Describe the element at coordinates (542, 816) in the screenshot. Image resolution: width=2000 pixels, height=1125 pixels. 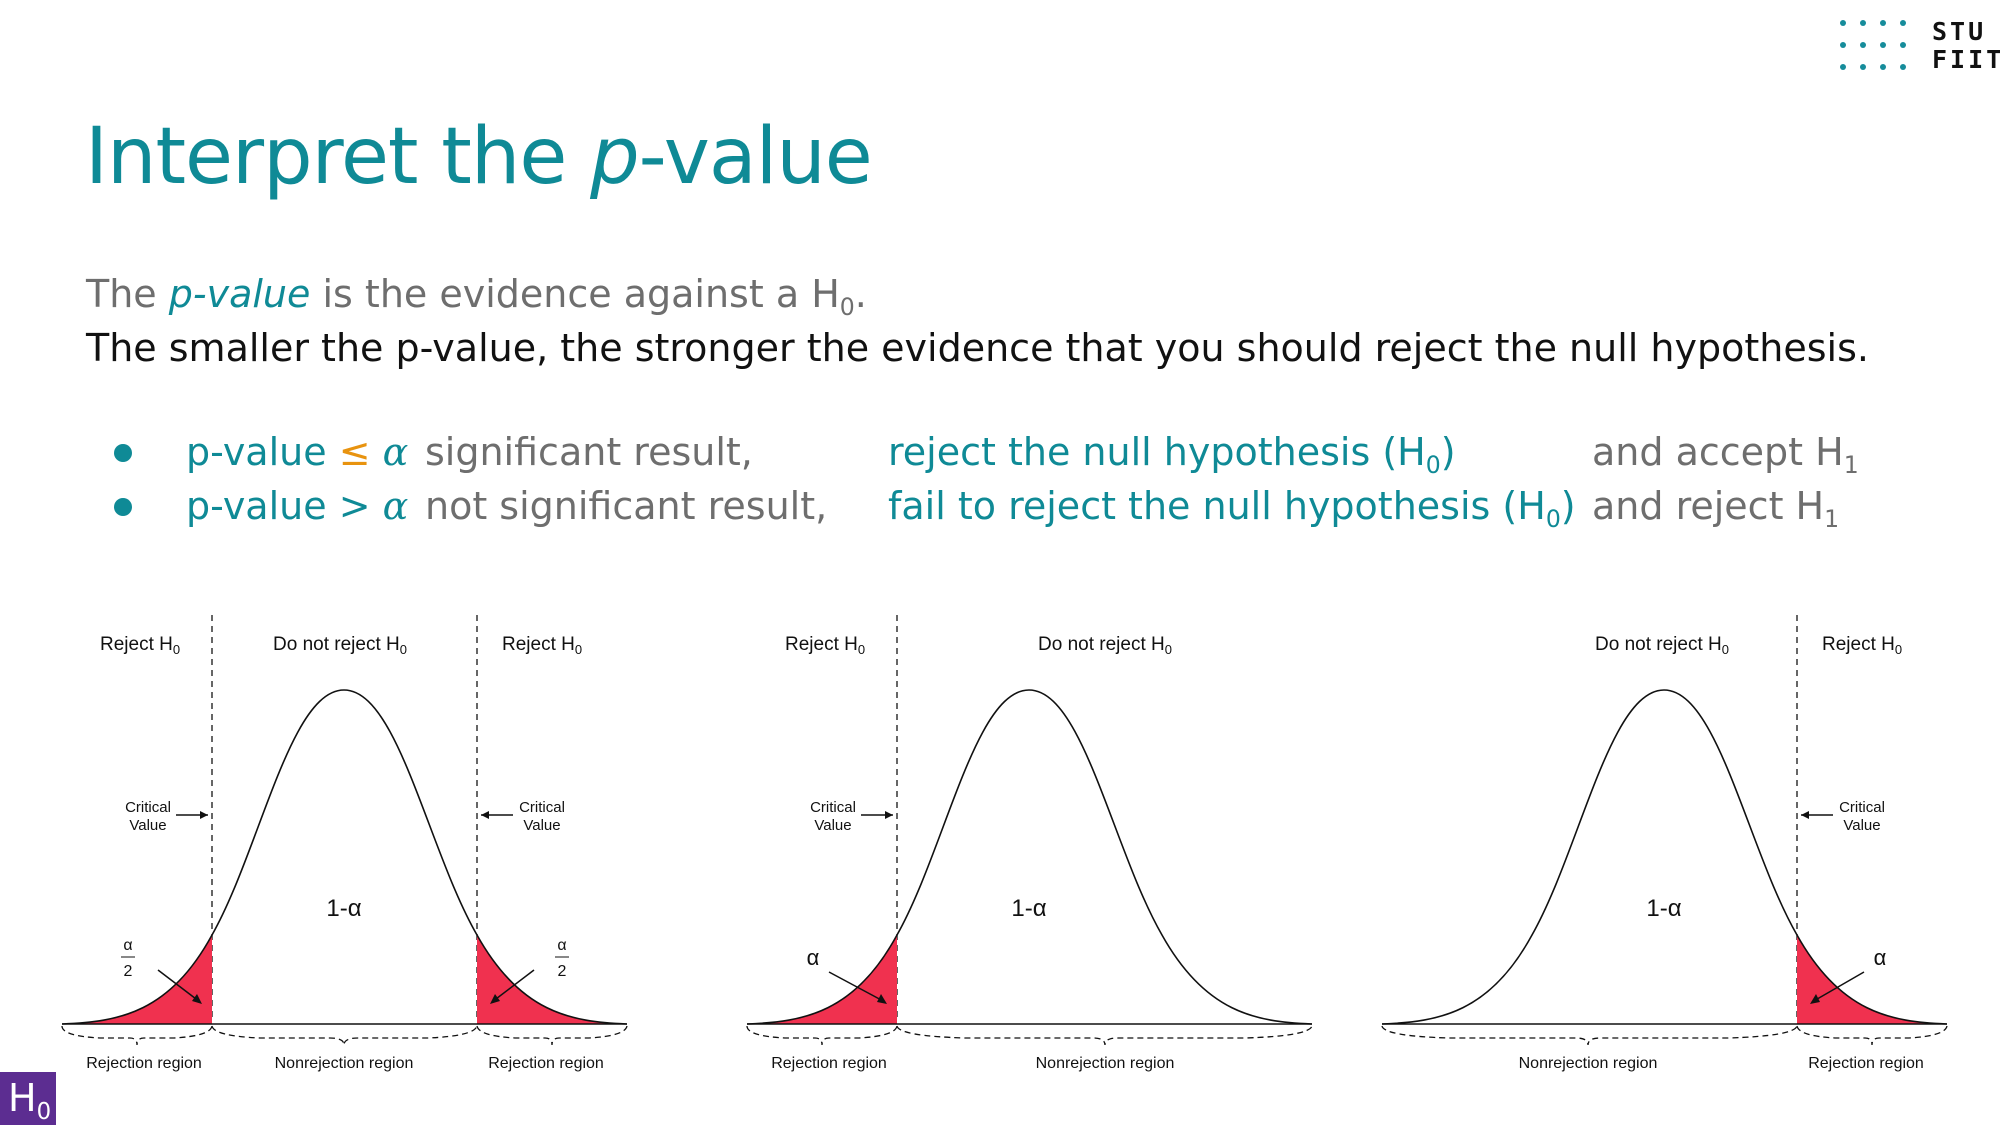
I see `critical-value-label-right: Critical Value` at that location.